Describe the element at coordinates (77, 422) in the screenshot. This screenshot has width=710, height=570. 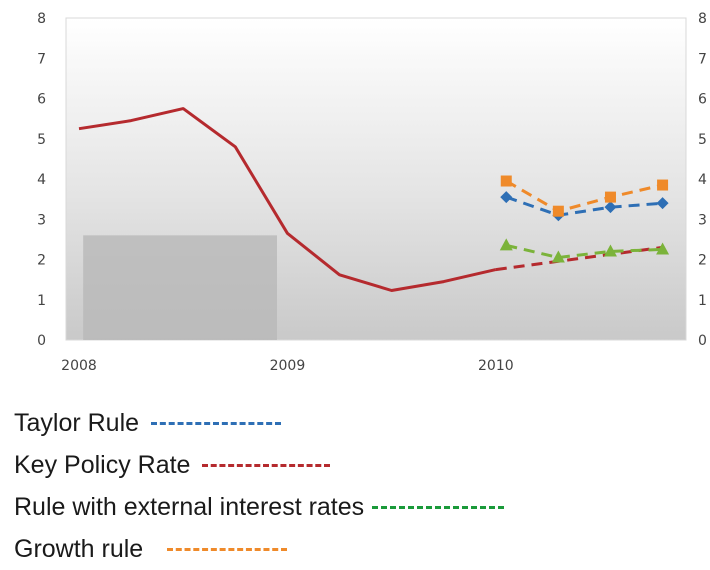
I see `legend-label: Taylor Rule` at that location.